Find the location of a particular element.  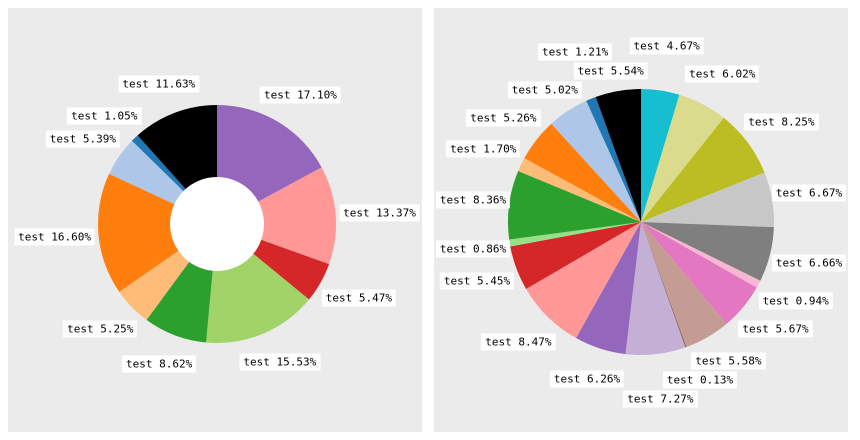

donut-hole is located at coordinates (217, 224).